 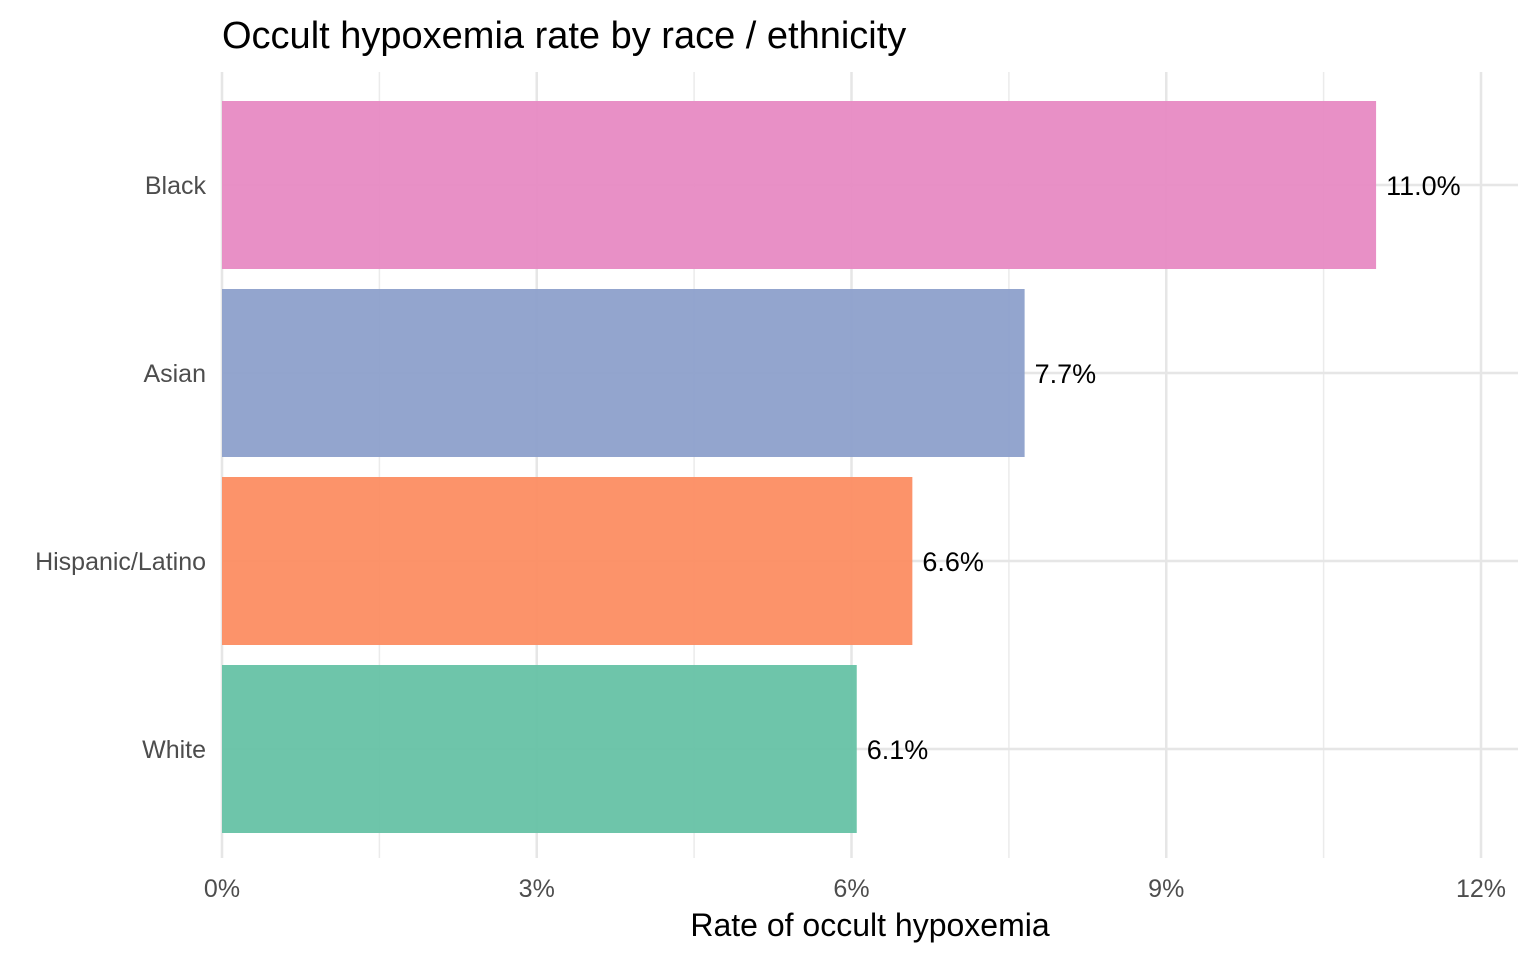 What do you see at coordinates (898, 750) in the screenshot?
I see `bar-value-label: 6.1%` at bounding box center [898, 750].